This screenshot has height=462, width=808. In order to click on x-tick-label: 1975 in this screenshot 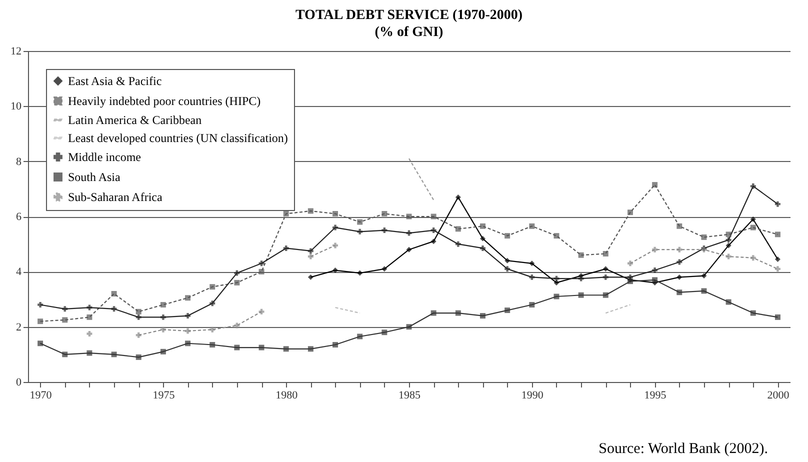, I will do `click(164, 396)`.